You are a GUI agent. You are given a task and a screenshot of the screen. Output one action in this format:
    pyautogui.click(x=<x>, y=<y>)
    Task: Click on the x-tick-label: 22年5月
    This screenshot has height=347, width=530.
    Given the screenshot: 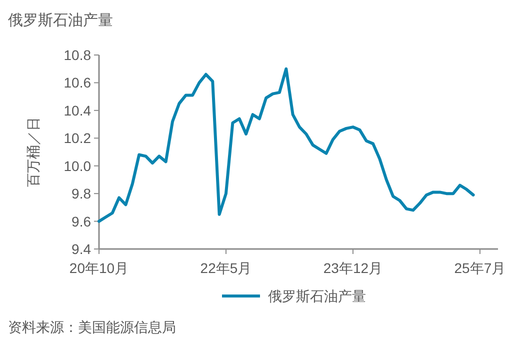 What is the action you would take?
    pyautogui.click(x=226, y=268)
    